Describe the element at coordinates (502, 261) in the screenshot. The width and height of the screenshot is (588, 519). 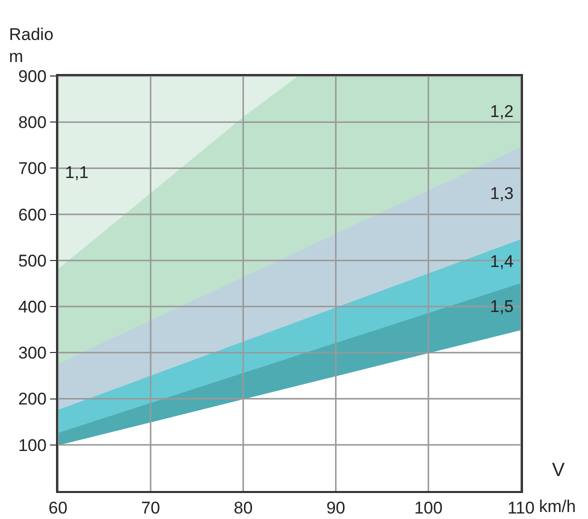
I see `series-label: 1,4` at that location.